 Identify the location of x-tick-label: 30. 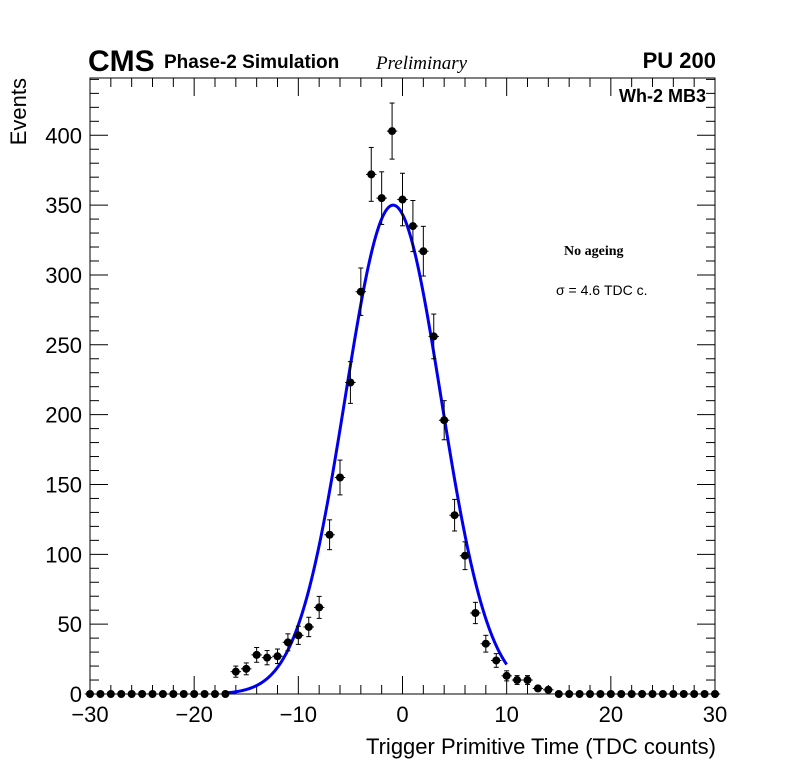
(715, 714).